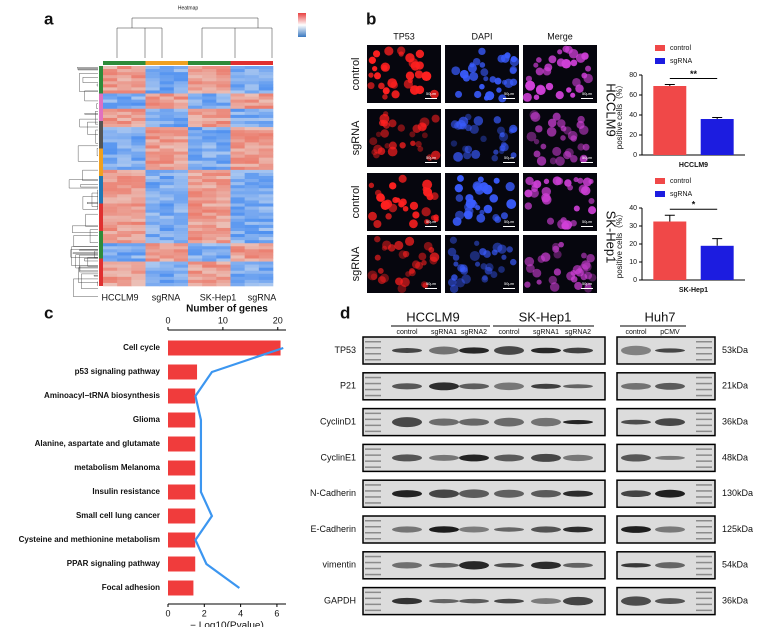 The image size is (778, 627). I want to click on significance: **, so click(694, 74).